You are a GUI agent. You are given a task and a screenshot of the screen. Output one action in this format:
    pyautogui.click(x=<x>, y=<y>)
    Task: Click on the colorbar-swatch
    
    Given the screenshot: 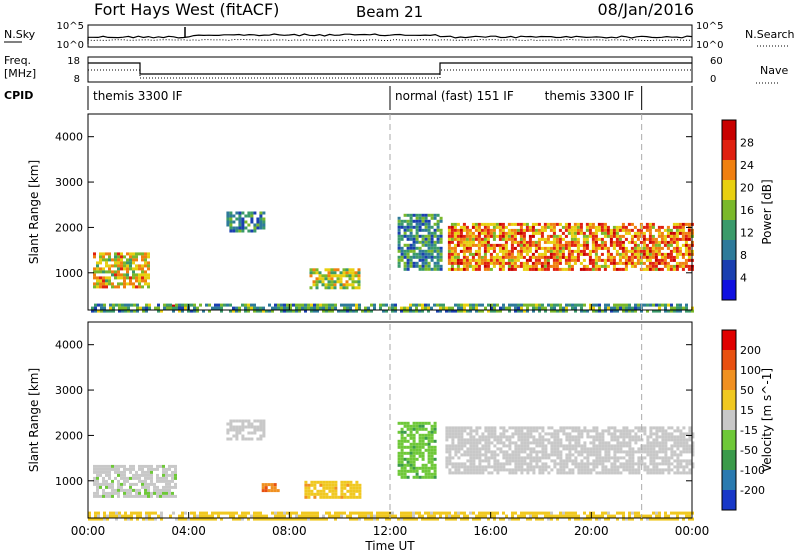 What is the action you would take?
    pyautogui.click(x=729, y=270)
    